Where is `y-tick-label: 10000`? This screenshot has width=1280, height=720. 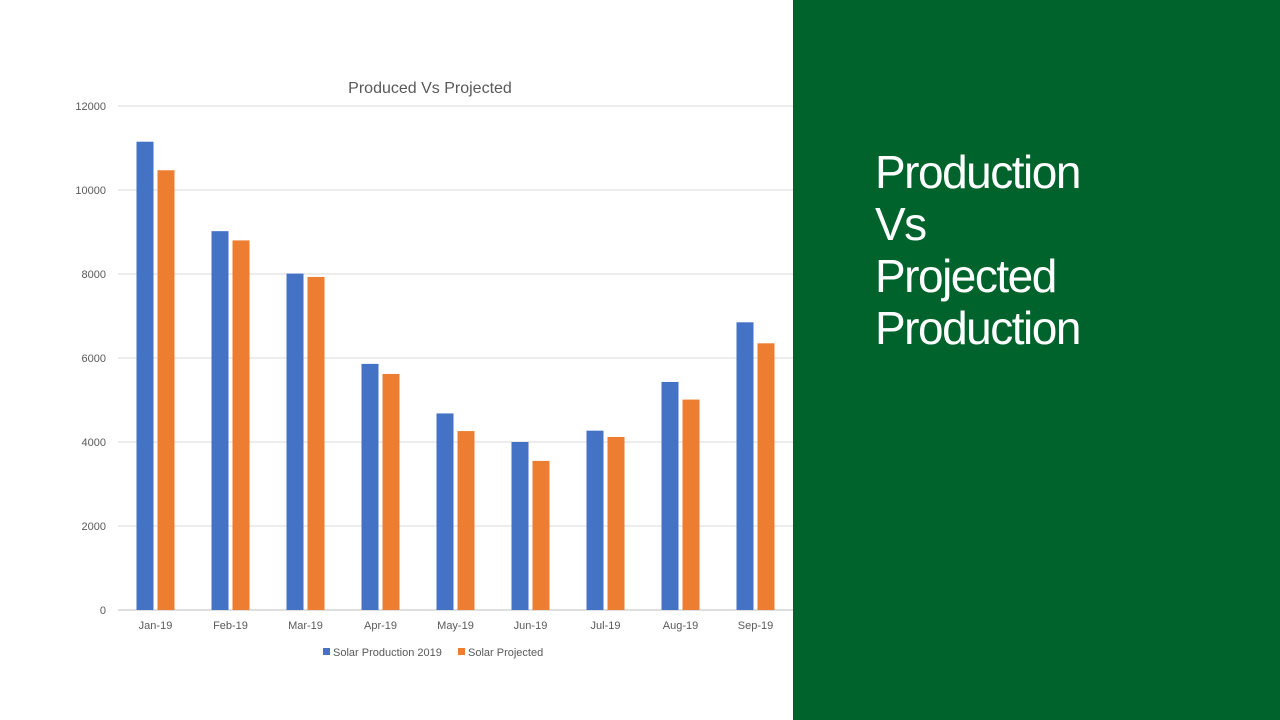
y-tick-label: 10000 is located at coordinates (90, 191).